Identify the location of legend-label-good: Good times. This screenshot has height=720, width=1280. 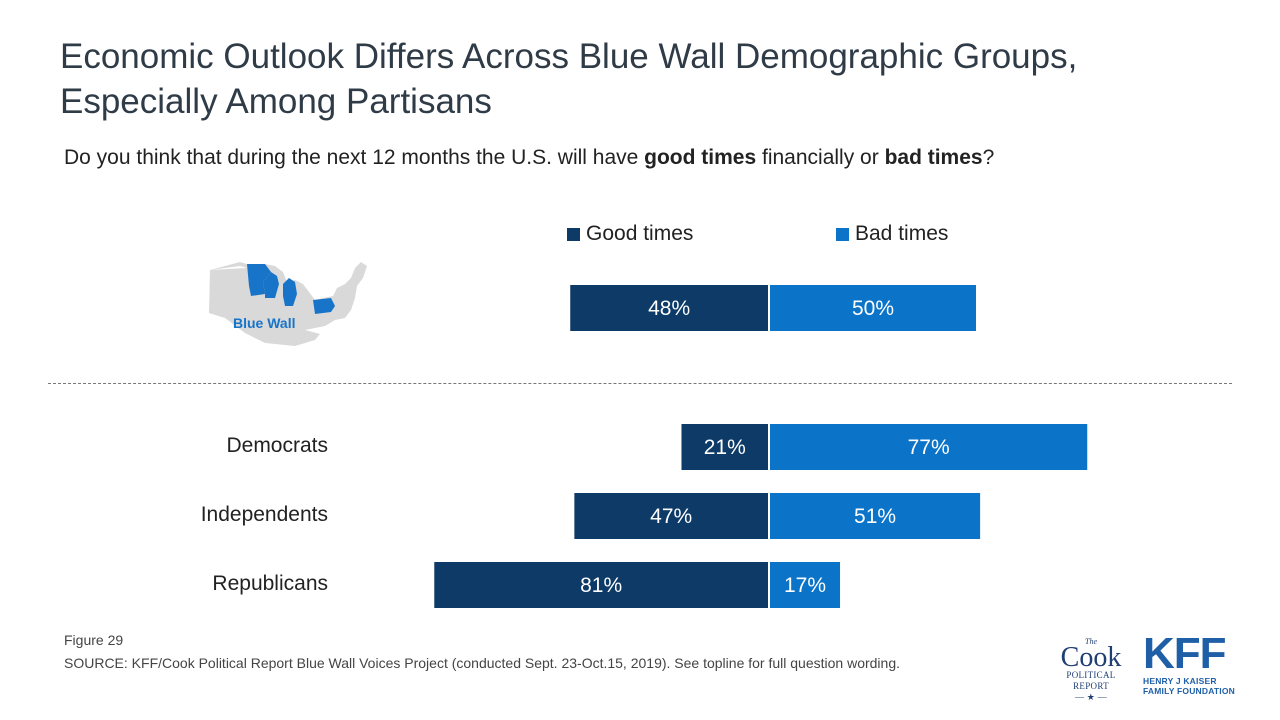
(640, 233).